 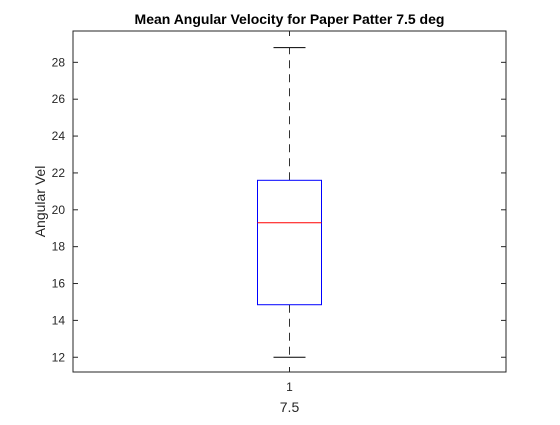 What do you see at coordinates (290, 407) in the screenshot?
I see `x-axis-label: 7.5` at bounding box center [290, 407].